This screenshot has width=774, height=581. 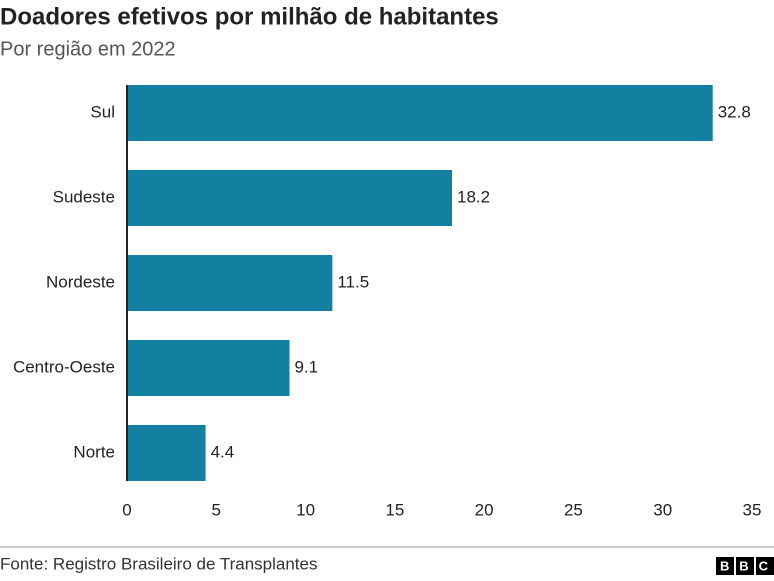 What do you see at coordinates (484, 509) in the screenshot?
I see `x-tick-label: 20` at bounding box center [484, 509].